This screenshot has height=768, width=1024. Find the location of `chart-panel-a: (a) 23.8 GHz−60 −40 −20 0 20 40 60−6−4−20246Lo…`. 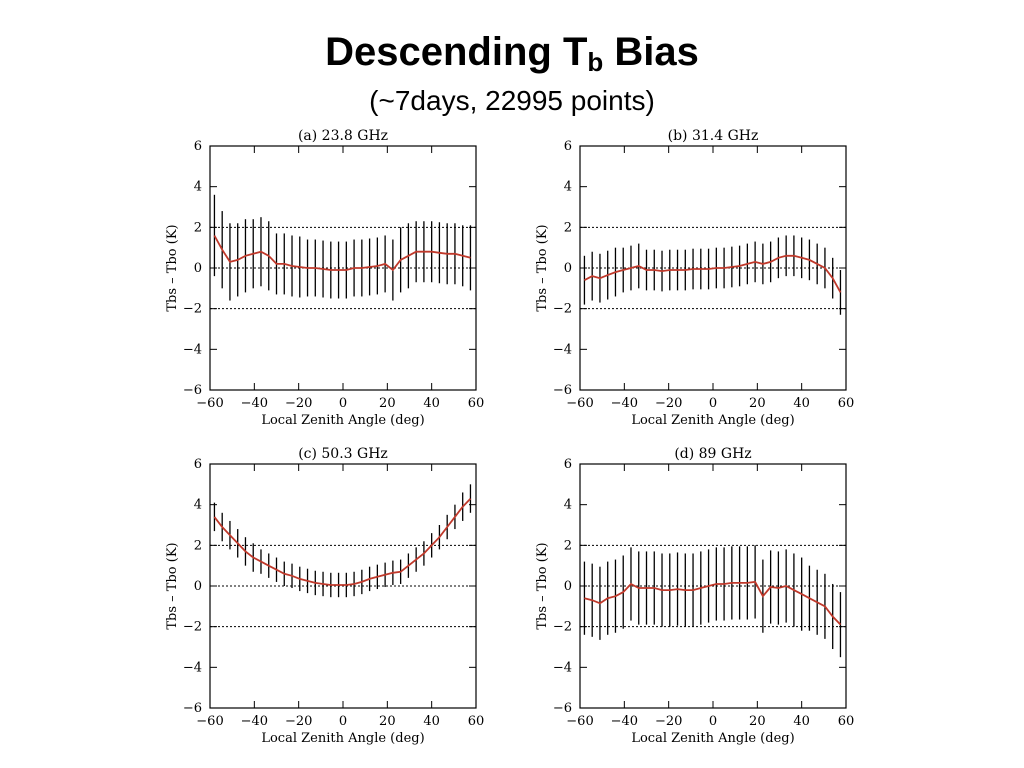

chart-panel-a: (a) 23.8 GHz−60 −40 −20 0 20 40 60−6−4−20246Lo… is located at coordinates (325, 278).